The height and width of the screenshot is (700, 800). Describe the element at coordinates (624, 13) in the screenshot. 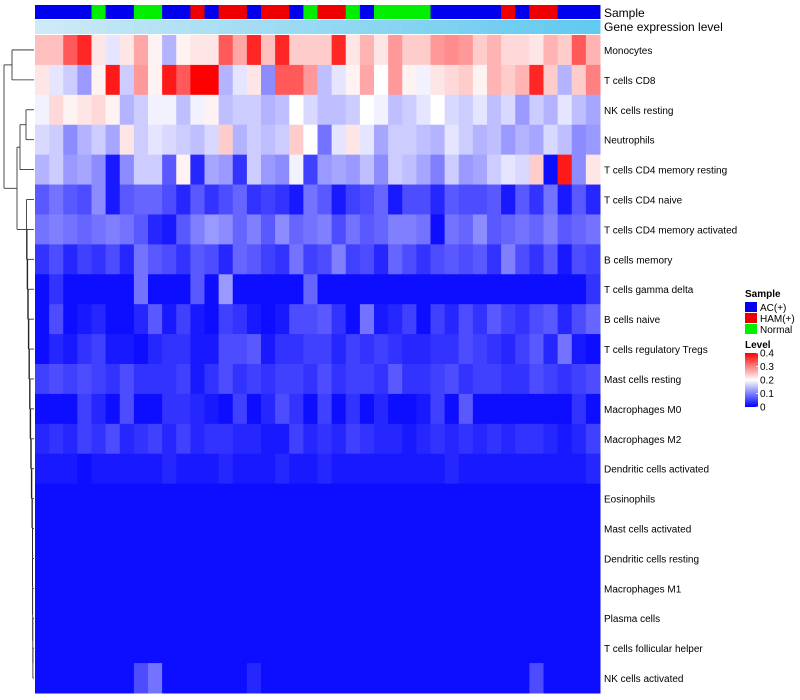

I see `track-label-sample: Sample` at that location.